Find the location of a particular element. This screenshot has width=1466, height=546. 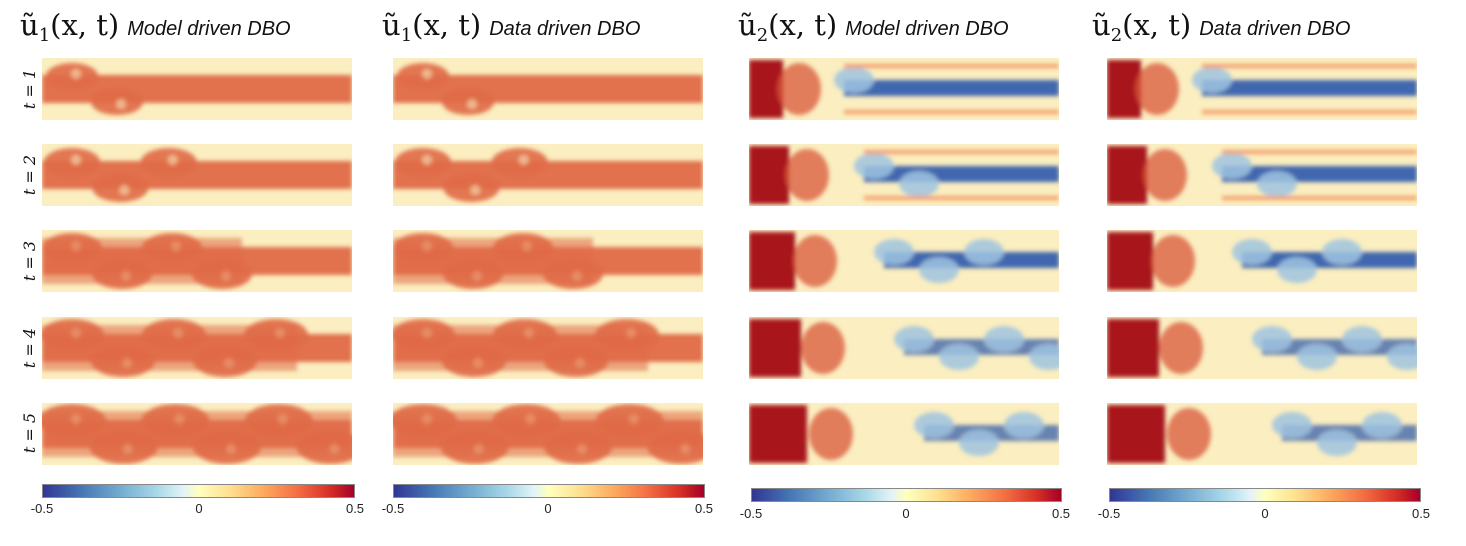

column-title-3: ũ2(x, t) Model driven DBO is located at coordinates (873, 27).